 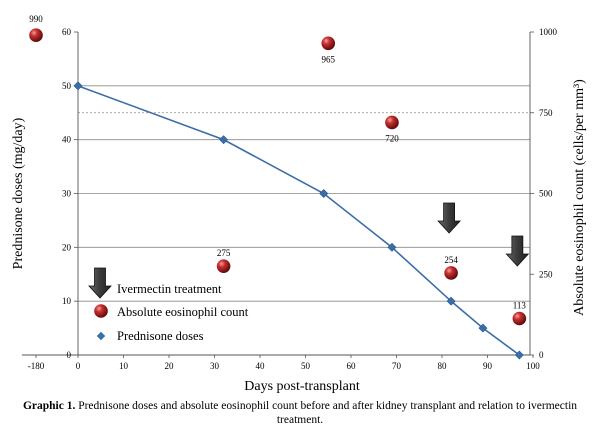 I want to click on x-tick-label: 70, so click(x=397, y=366).